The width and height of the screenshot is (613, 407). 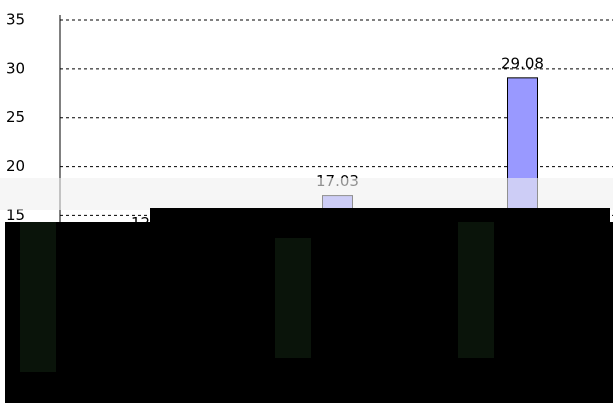 What do you see at coordinates (522, 63) in the screenshot?
I see `value-label: 29.08` at bounding box center [522, 63].